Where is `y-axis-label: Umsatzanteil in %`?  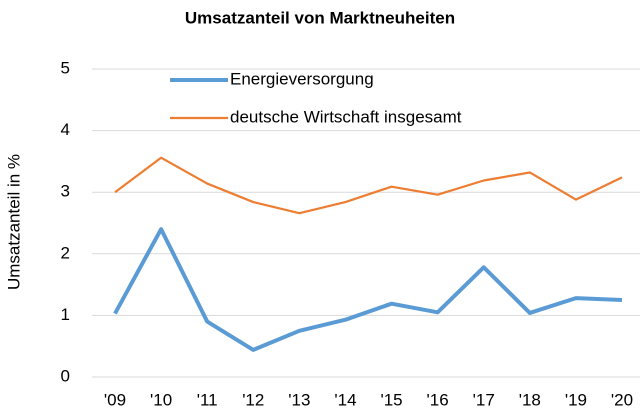 y-axis-label: Umsatzanteil in % is located at coordinates (13, 222).